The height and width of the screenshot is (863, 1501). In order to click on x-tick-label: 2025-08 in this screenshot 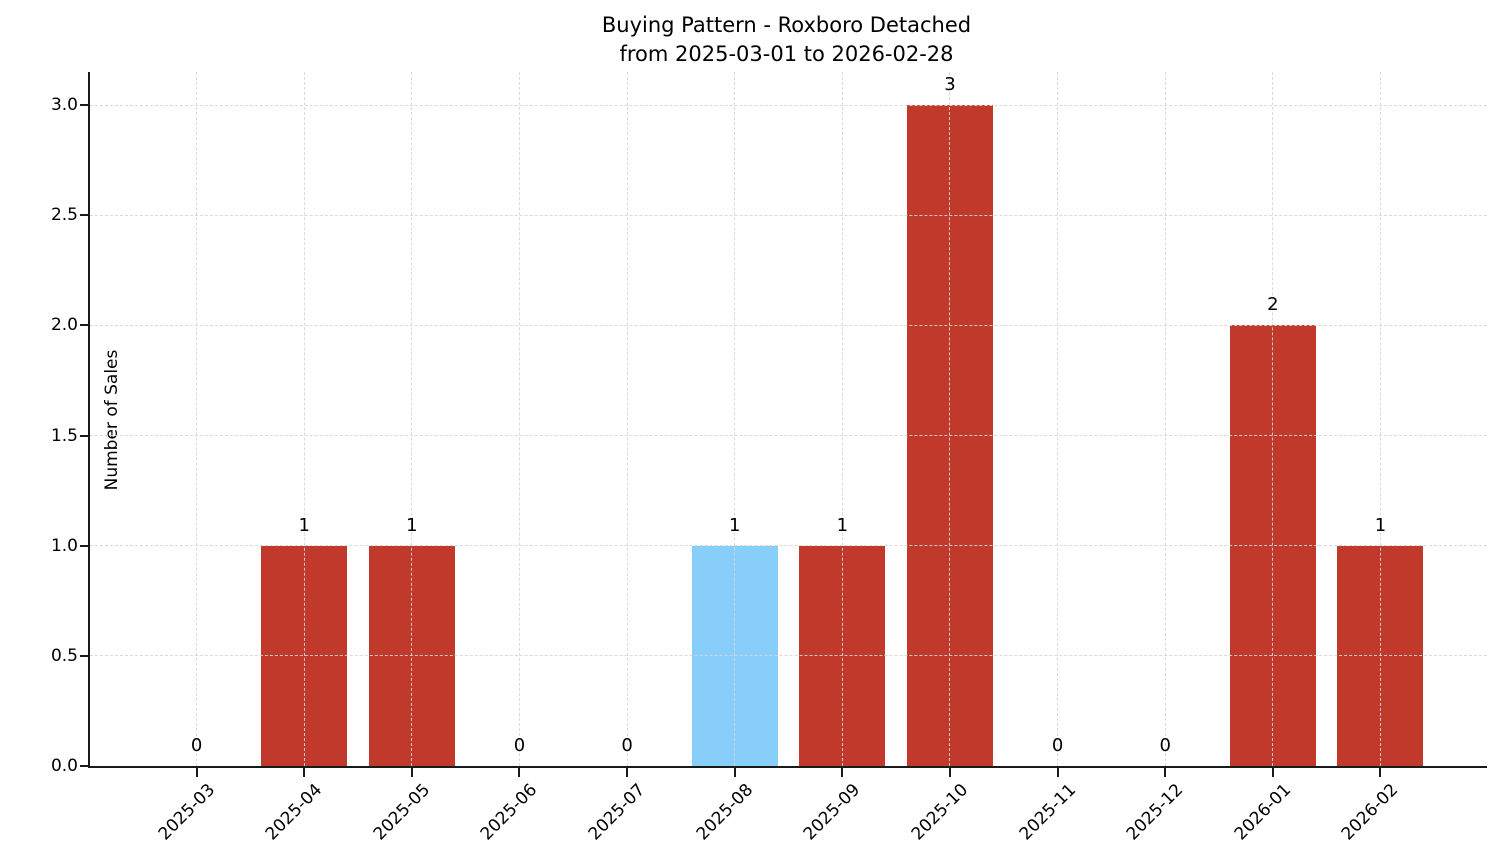, I will do `click(724, 812)`.